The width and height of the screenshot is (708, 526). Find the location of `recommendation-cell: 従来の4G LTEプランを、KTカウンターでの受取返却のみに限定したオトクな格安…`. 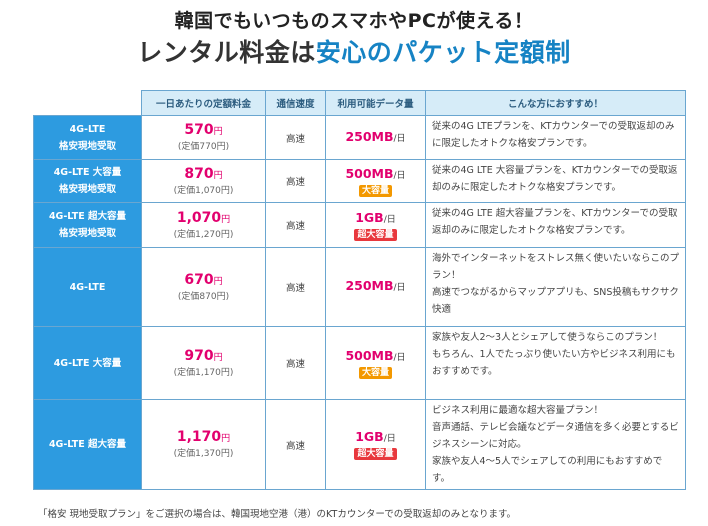

recommendation-cell: 従来の4G LTEプランを、KTカウンターでの受取返却のみに限定したオトクな格安… is located at coordinates (555, 137).